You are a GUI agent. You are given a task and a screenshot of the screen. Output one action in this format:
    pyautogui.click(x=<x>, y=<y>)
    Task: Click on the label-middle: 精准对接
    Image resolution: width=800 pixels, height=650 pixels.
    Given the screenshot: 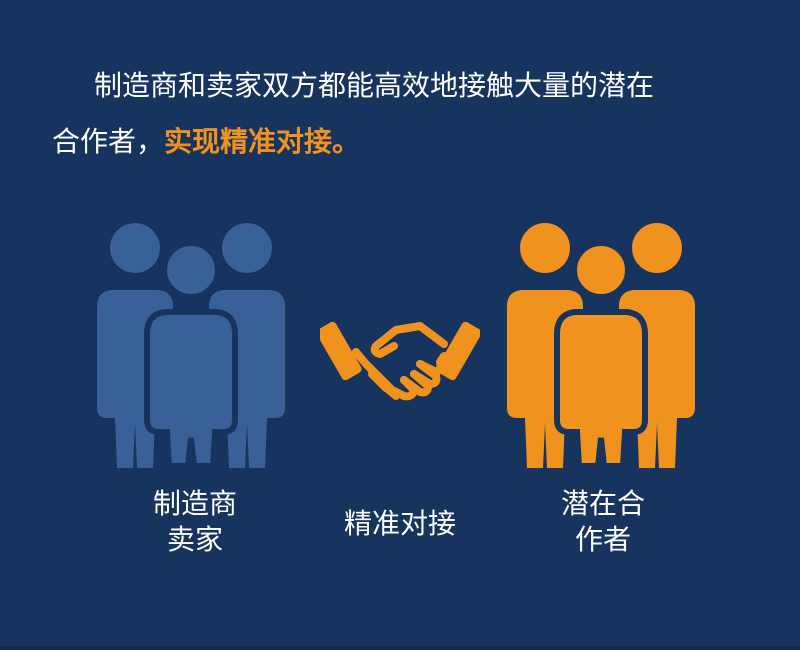 What is the action you would take?
    pyautogui.click(x=399, y=523)
    